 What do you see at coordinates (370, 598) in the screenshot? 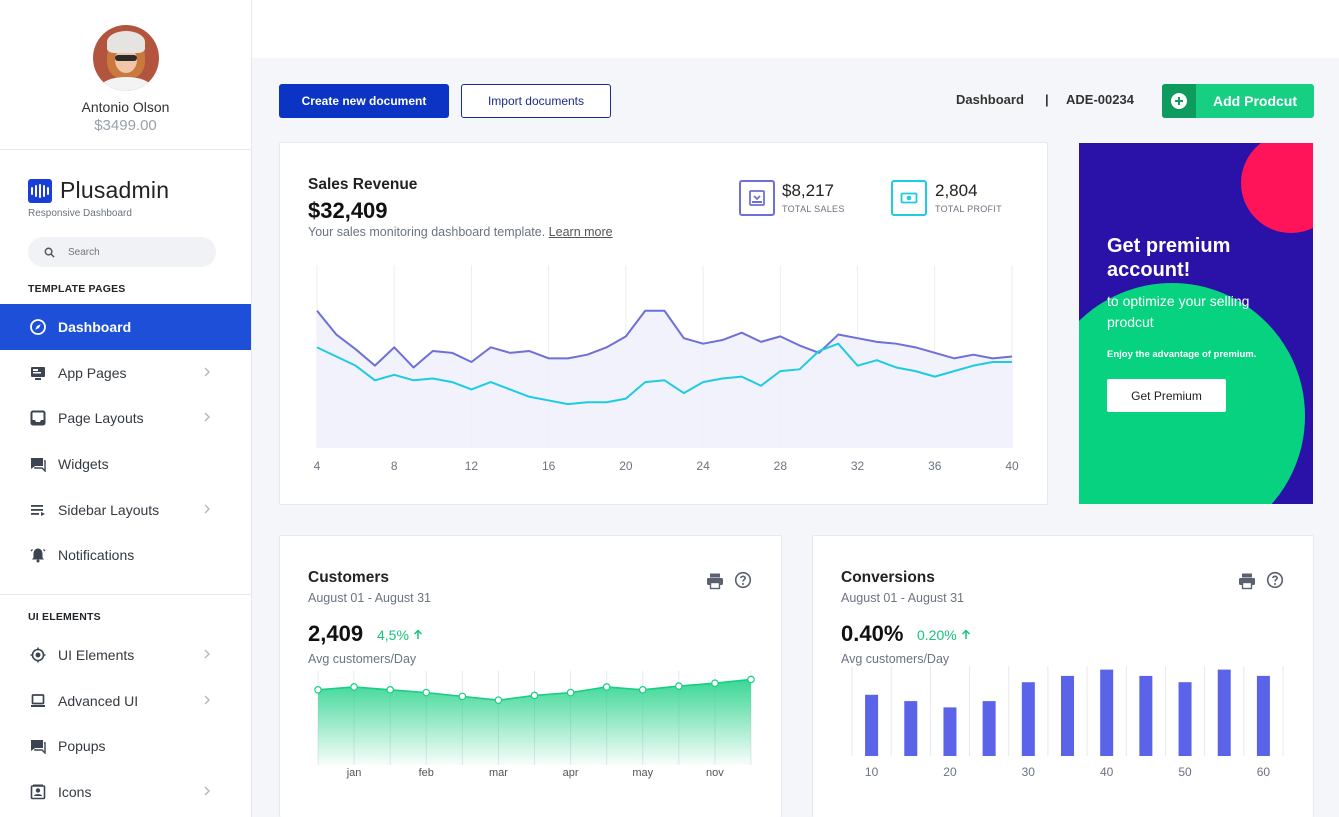
I see `customers-period: August 01 - August 31` at bounding box center [370, 598].